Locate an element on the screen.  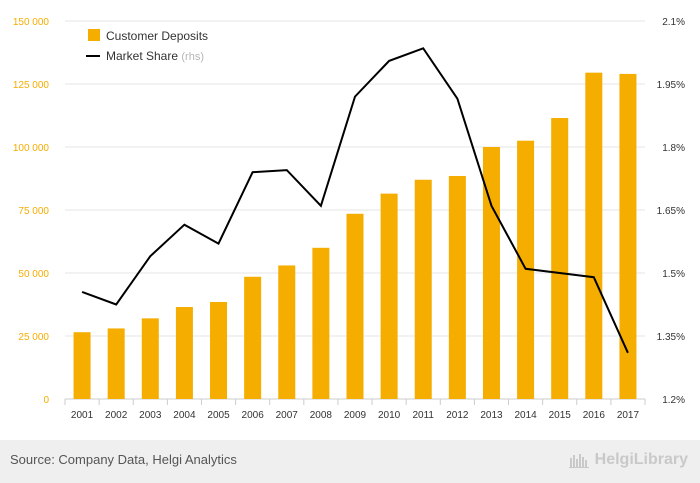
y-left-tick-label: 50 000 is located at coordinates (33, 274).